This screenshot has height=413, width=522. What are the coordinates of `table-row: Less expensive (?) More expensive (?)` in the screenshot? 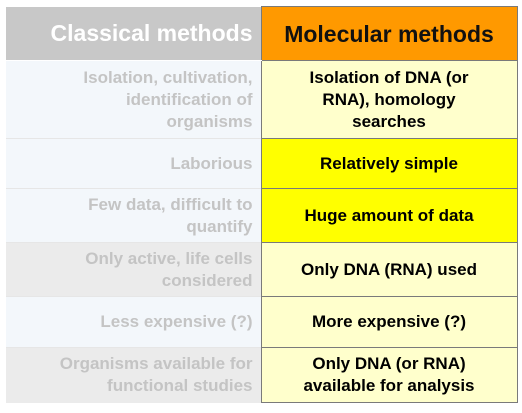 It's located at (262, 322).